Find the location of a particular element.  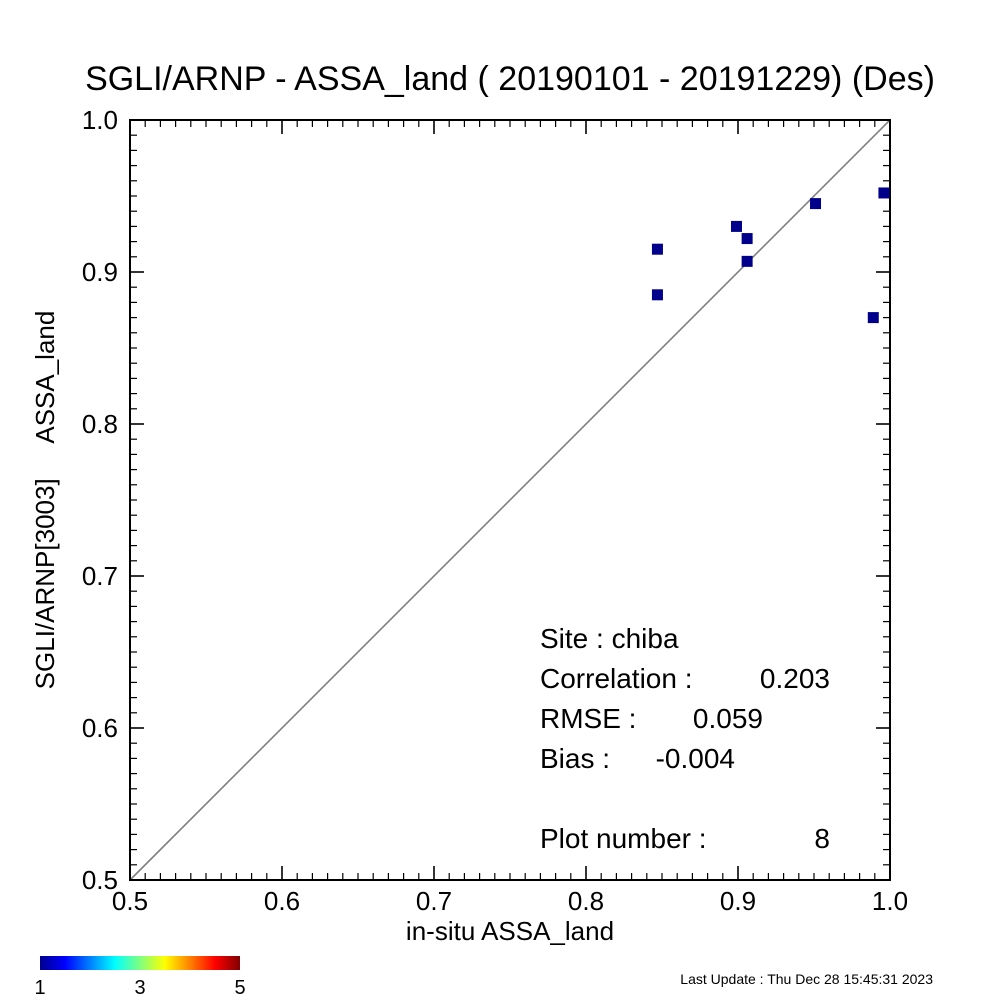

data-points is located at coordinates (770, 255).